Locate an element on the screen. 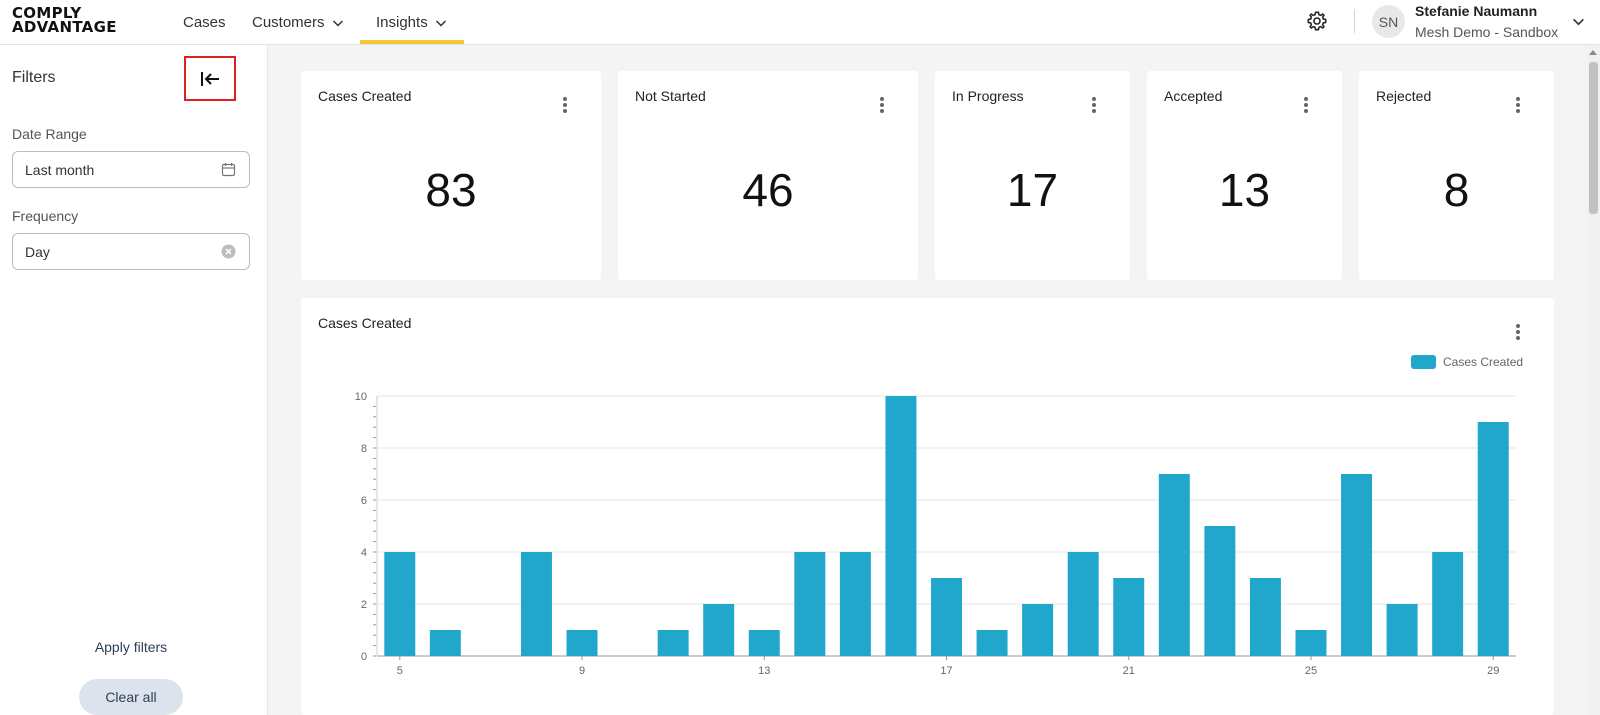 This screenshot has width=1600, height=715. kpi-card-cases-created: Cases Created 83 is located at coordinates (451, 175).